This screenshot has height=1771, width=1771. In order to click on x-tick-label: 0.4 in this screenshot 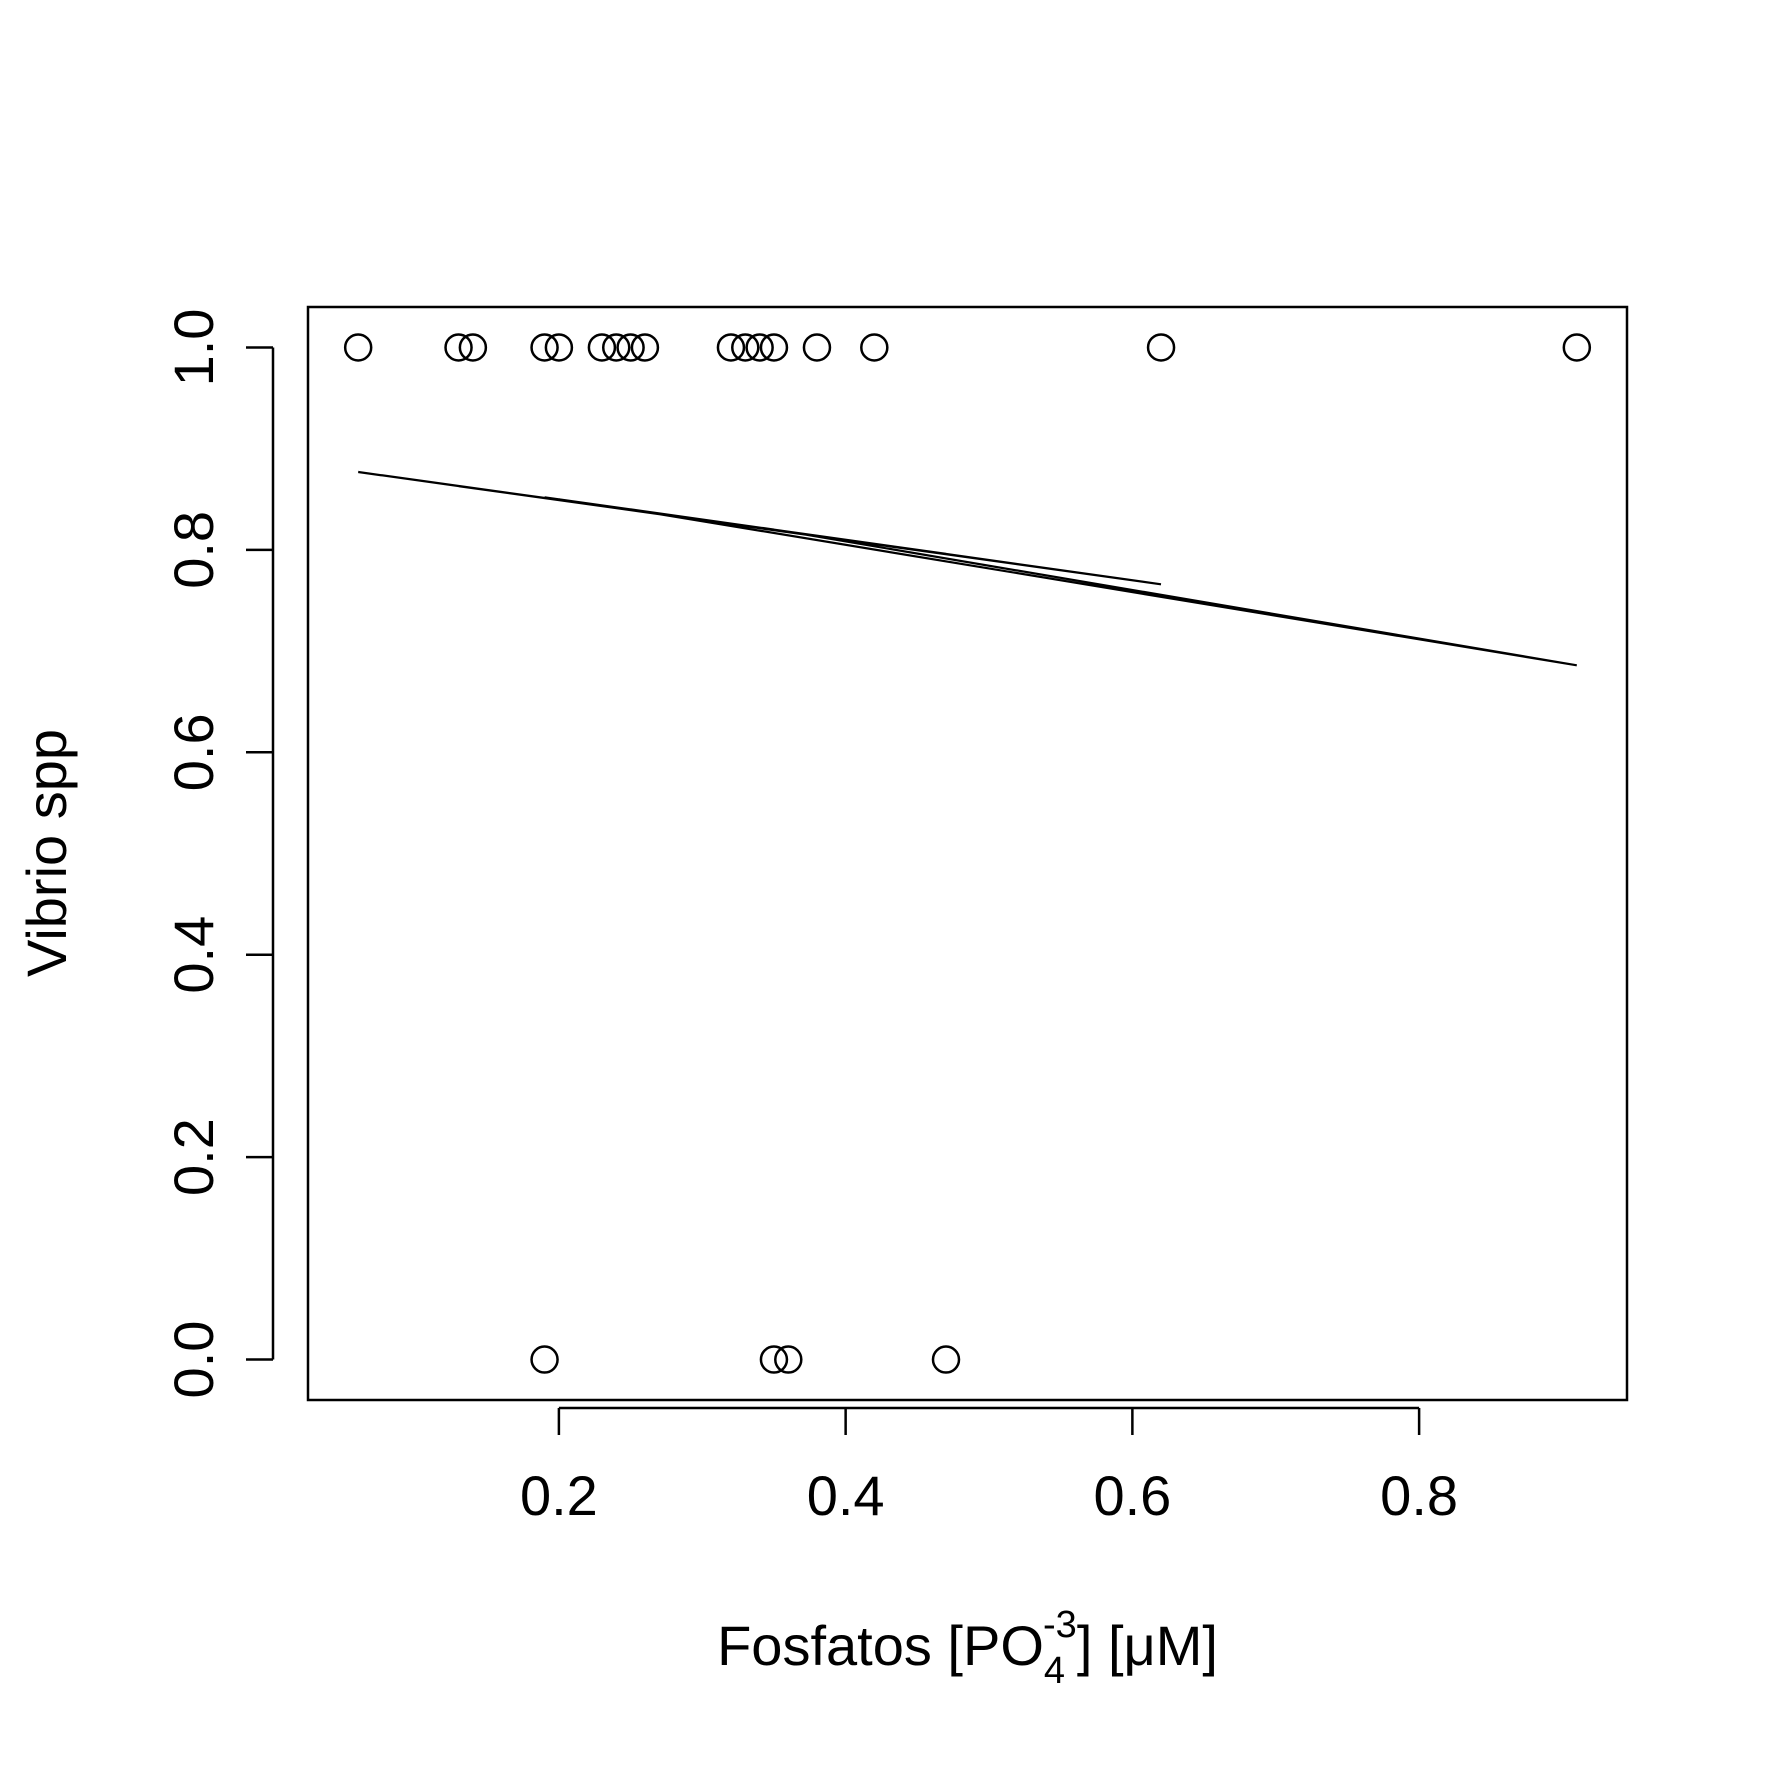, I will do `click(846, 1495)`.